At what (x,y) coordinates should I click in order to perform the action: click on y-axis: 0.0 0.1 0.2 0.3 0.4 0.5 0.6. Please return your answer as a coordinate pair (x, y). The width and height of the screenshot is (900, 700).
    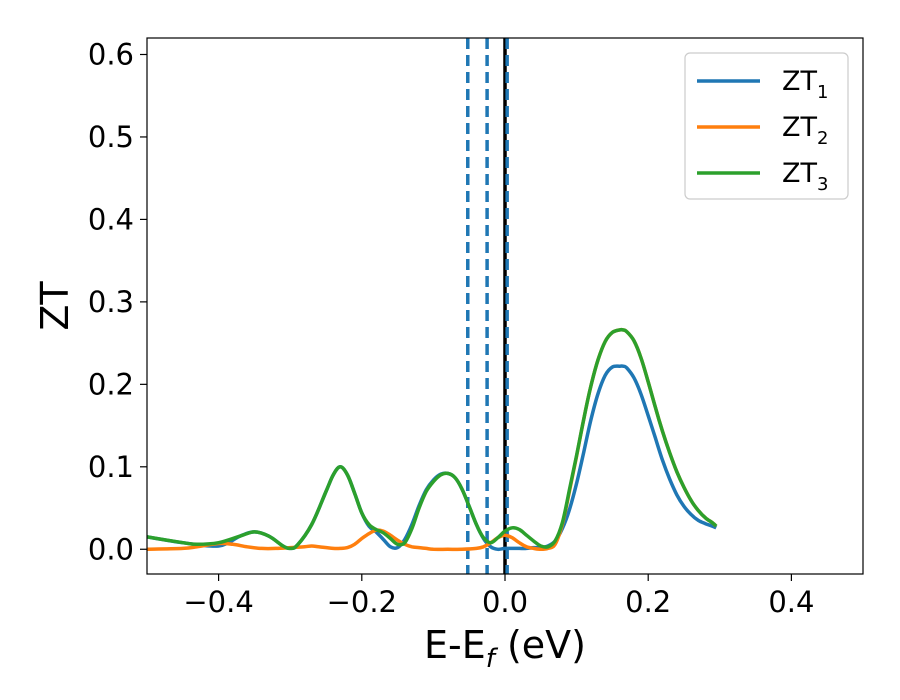
    Looking at the image, I should click on (117, 301).